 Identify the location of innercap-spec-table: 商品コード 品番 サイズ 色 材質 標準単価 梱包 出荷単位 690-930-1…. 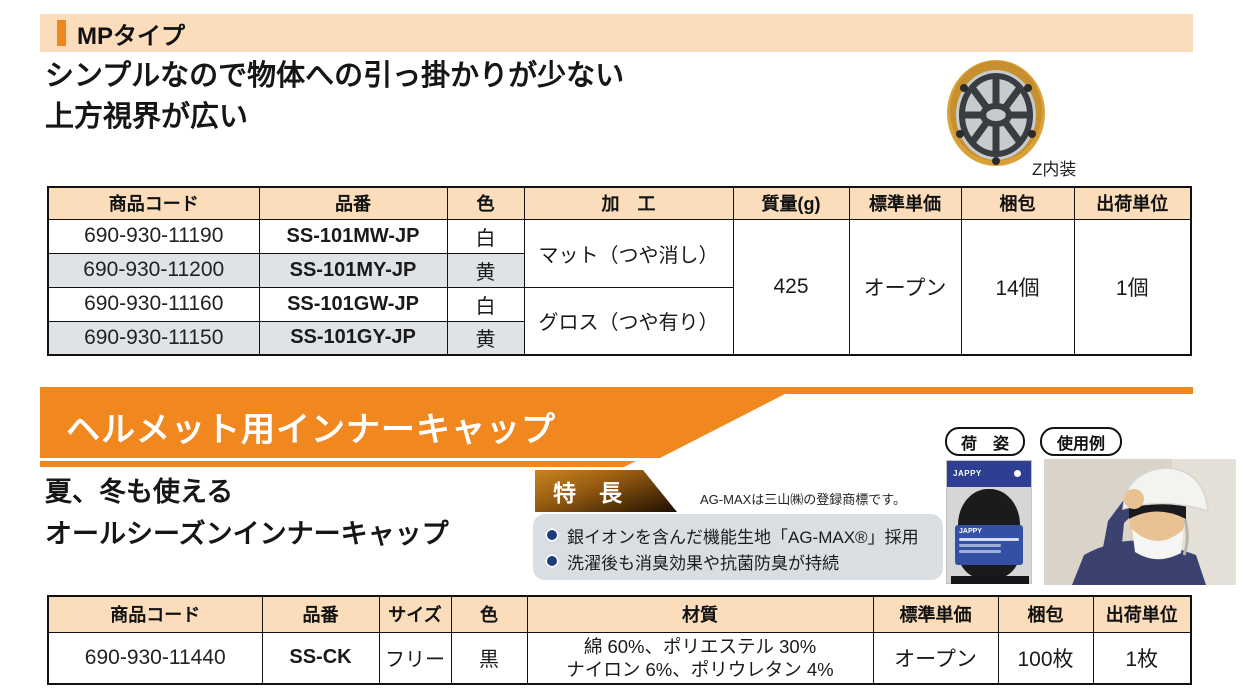
(619, 640).